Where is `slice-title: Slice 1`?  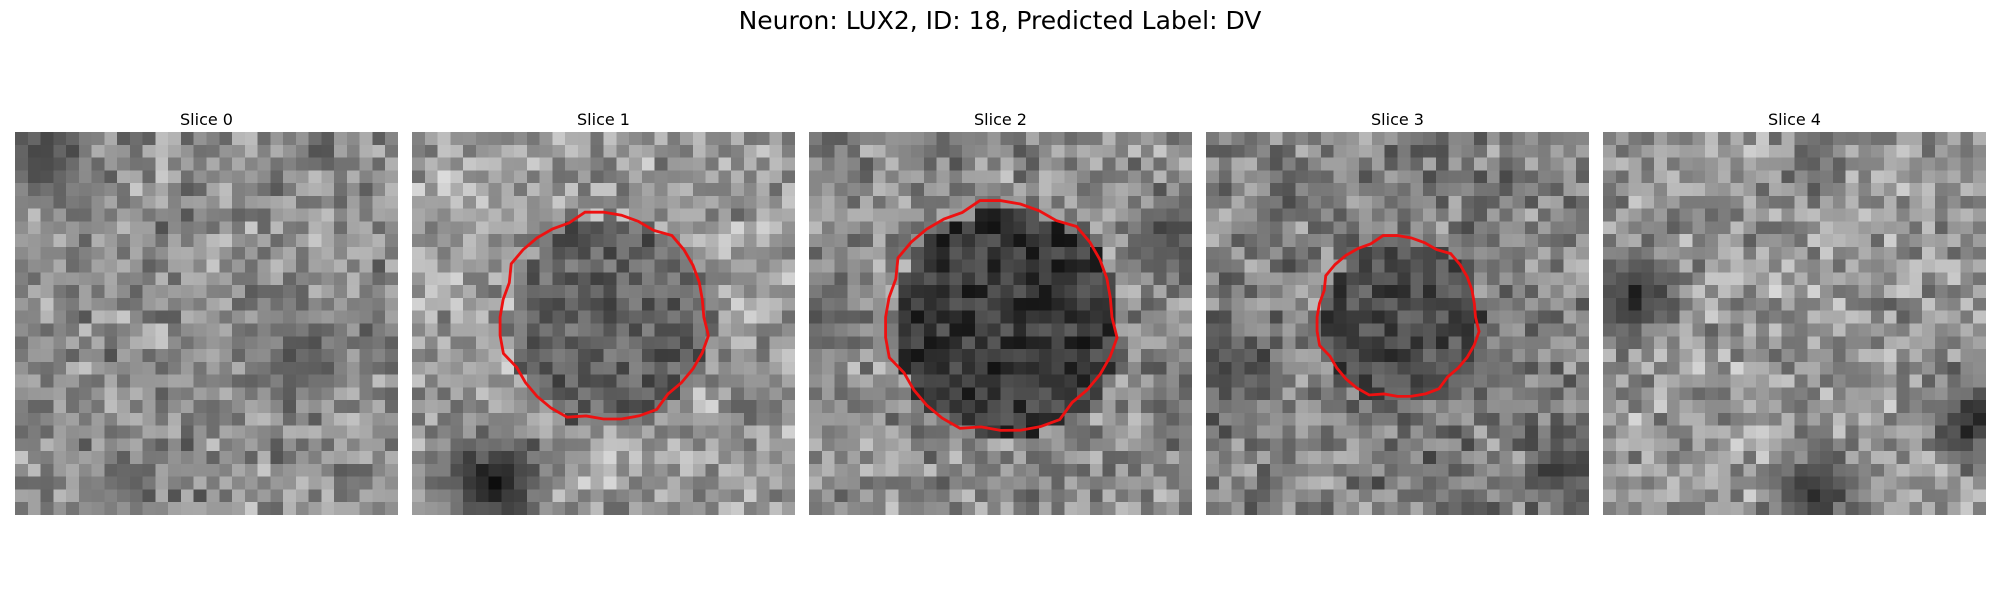 slice-title: Slice 1 is located at coordinates (603, 119).